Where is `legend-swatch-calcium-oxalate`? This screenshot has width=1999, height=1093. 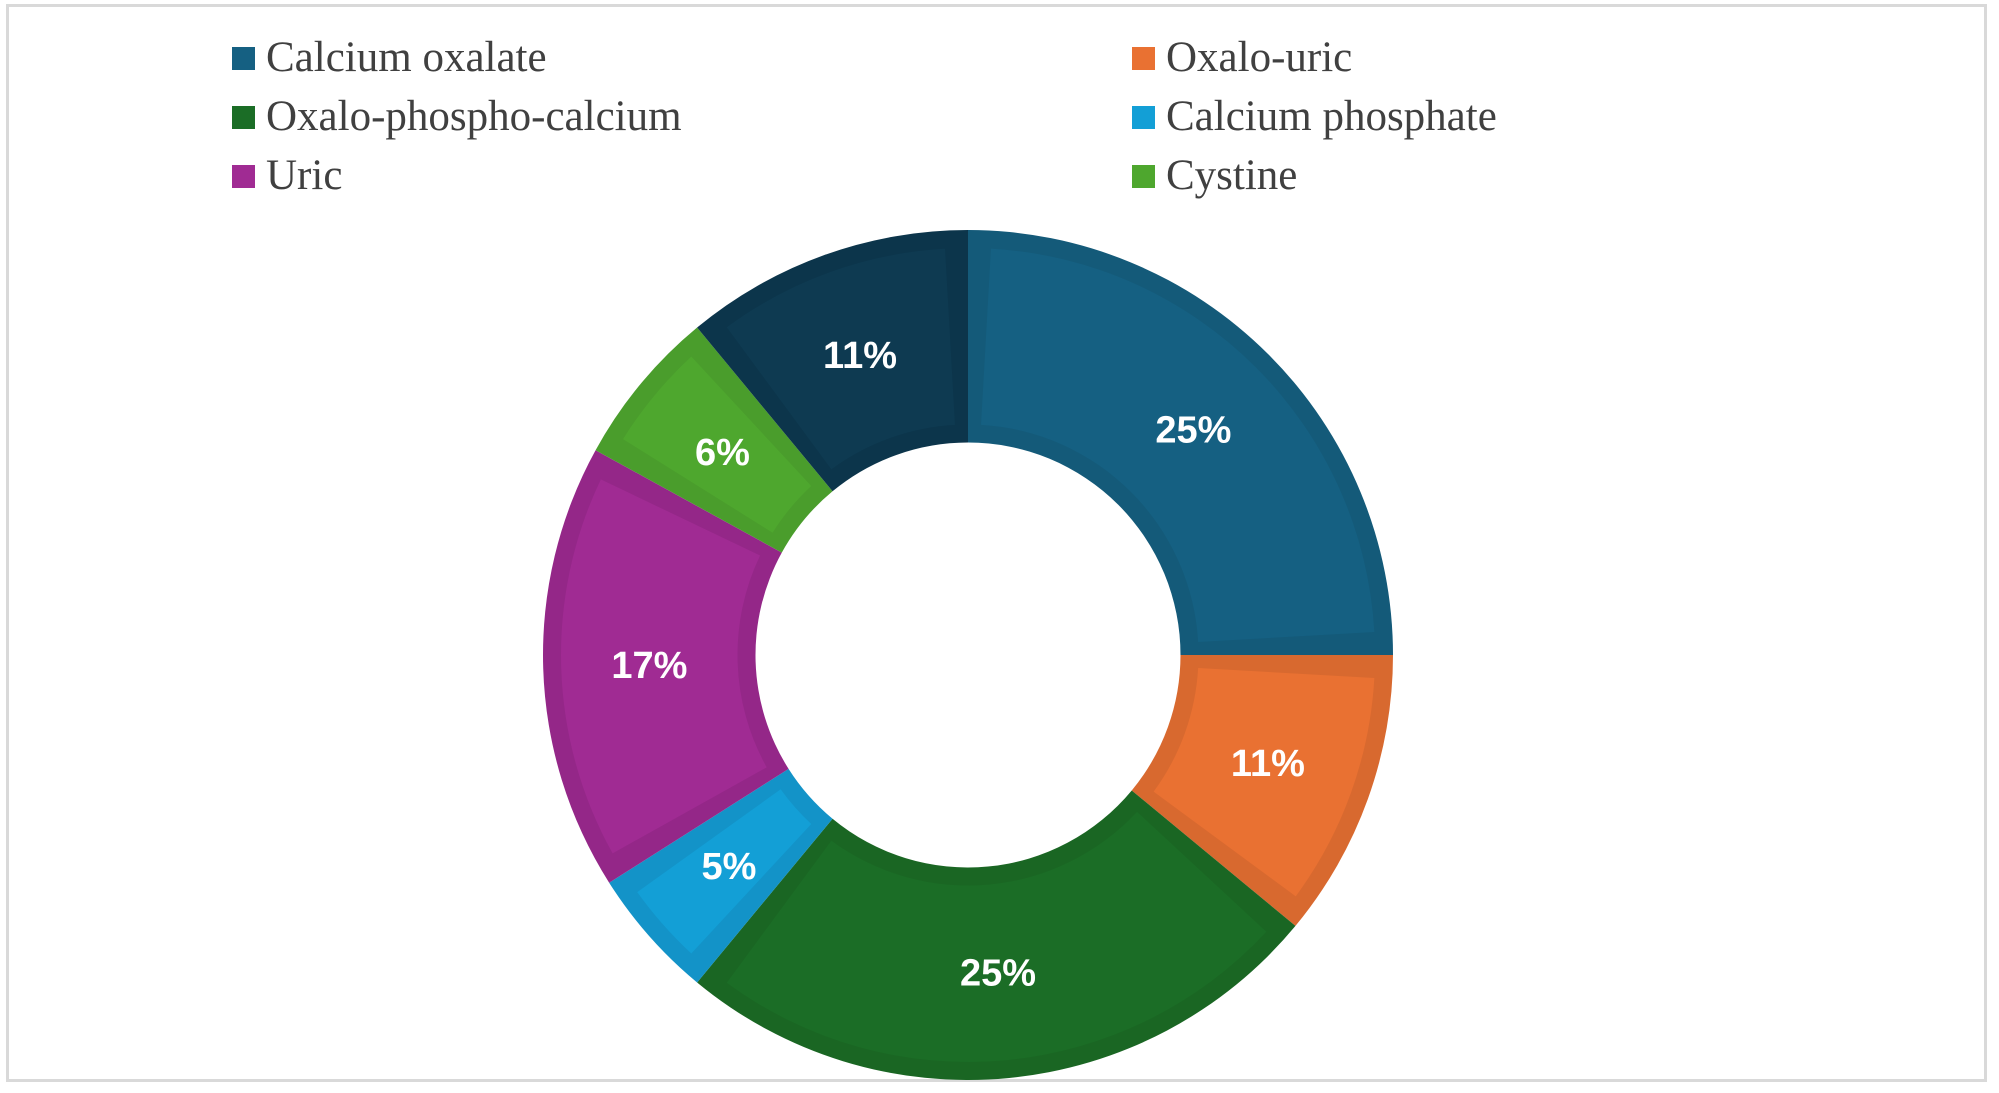 legend-swatch-calcium-oxalate is located at coordinates (243, 58).